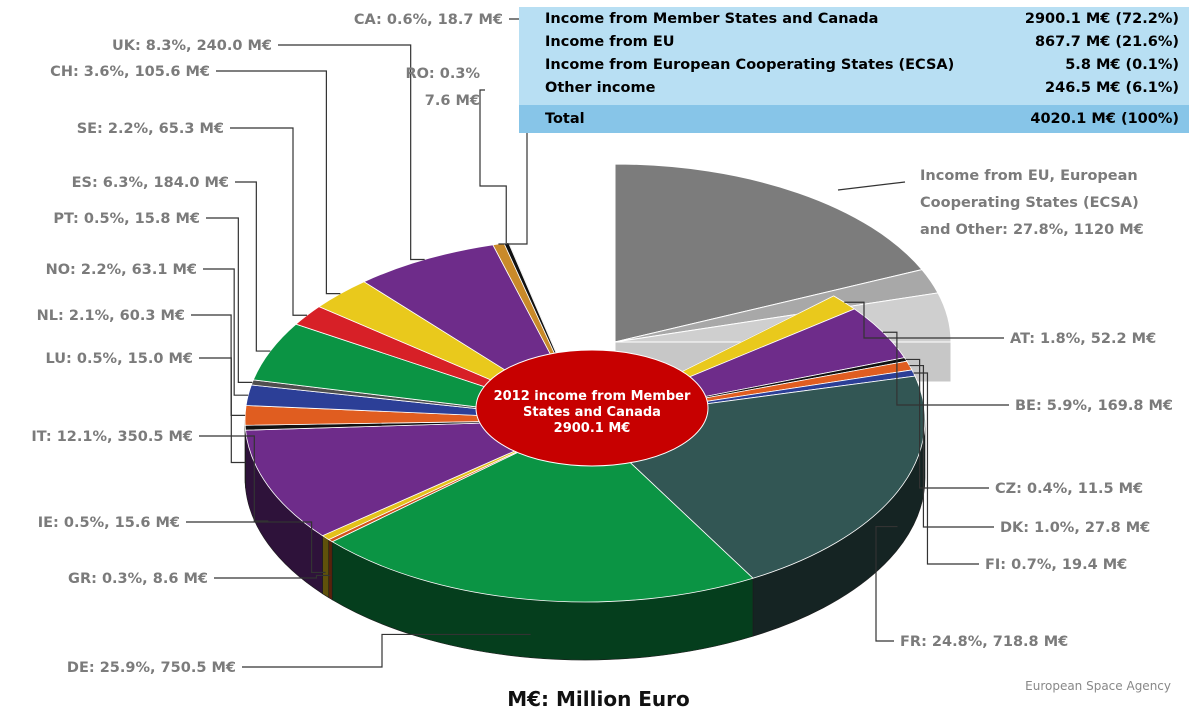 The width and height of the screenshot is (1197, 715). What do you see at coordinates (126, 219) in the screenshot?
I see `label-pt: PT: 0.5%, 15.8 M€` at bounding box center [126, 219].